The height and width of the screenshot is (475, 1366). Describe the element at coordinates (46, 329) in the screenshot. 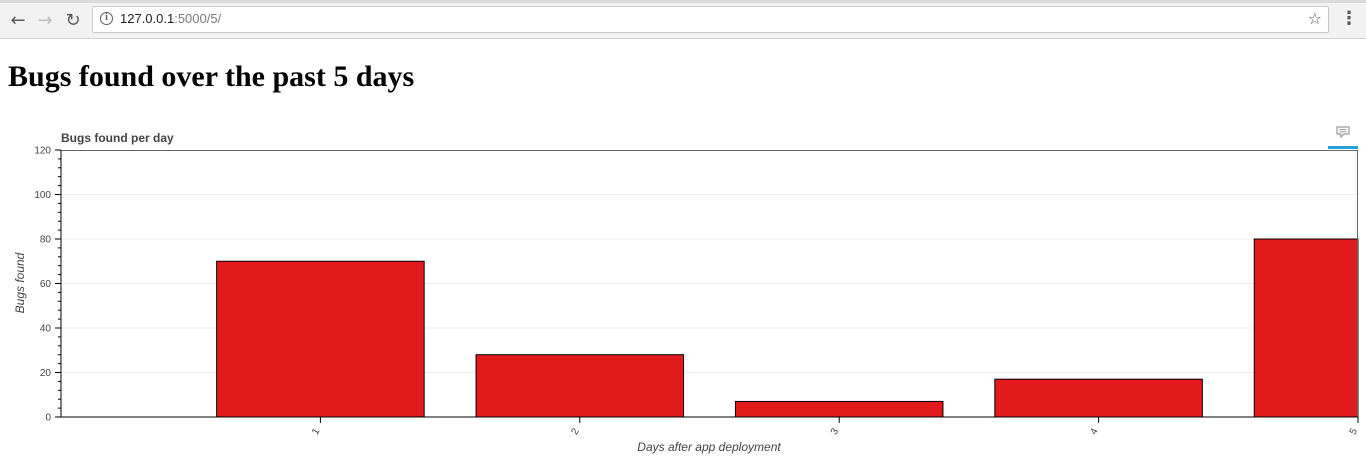

I see `y-tick-label: 40` at that location.